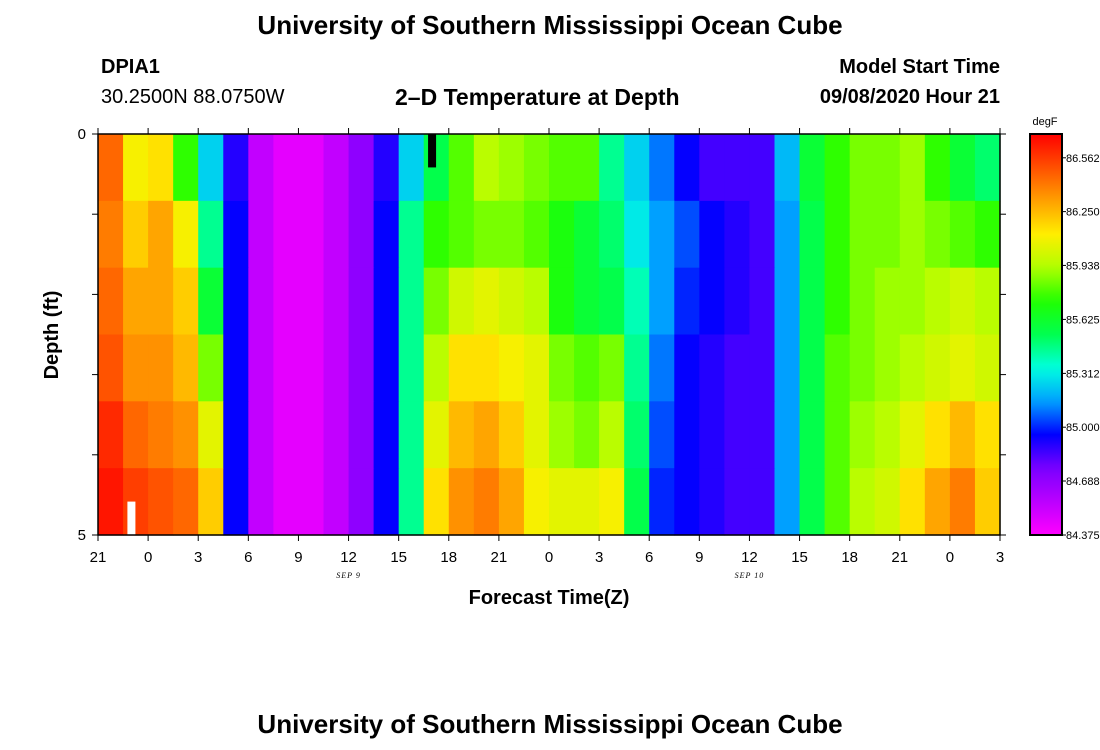  What do you see at coordinates (1000, 557) in the screenshot?
I see `x-tick-label: 3` at bounding box center [1000, 557].